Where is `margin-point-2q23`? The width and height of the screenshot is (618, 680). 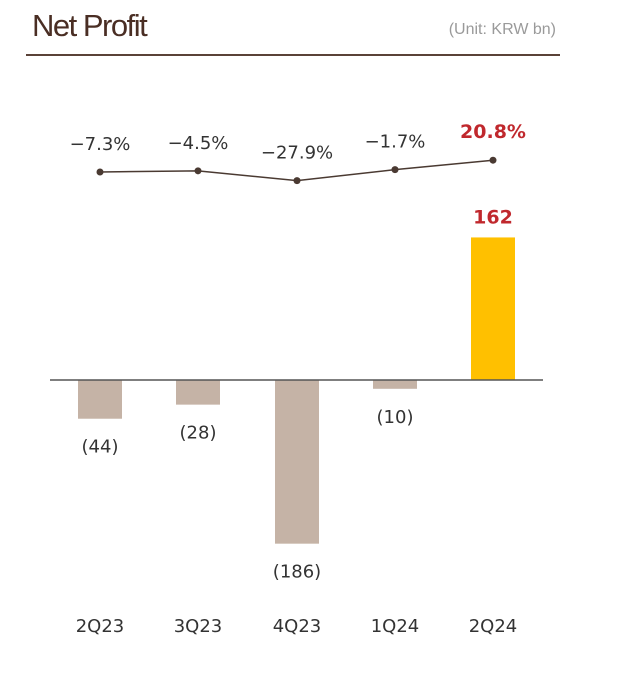
margin-point-2q23 is located at coordinates (100, 172).